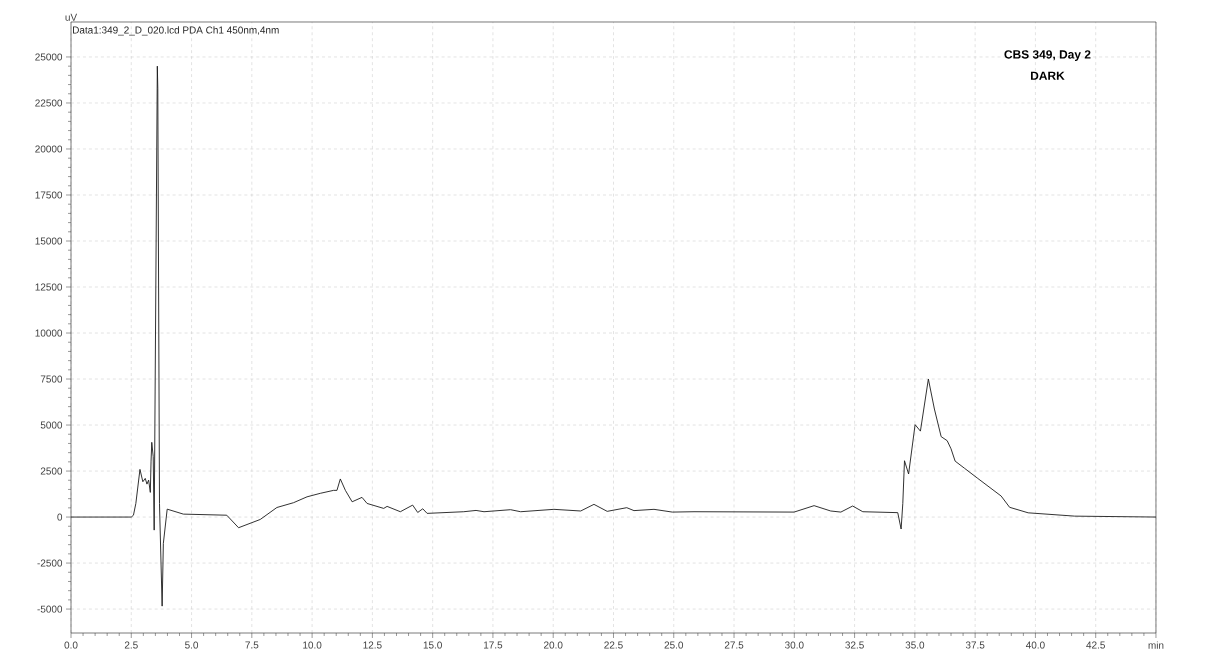 Image resolution: width=1208 pixels, height=662 pixels. What do you see at coordinates (1047, 75) in the screenshot?
I see `text: DARK` at bounding box center [1047, 75].